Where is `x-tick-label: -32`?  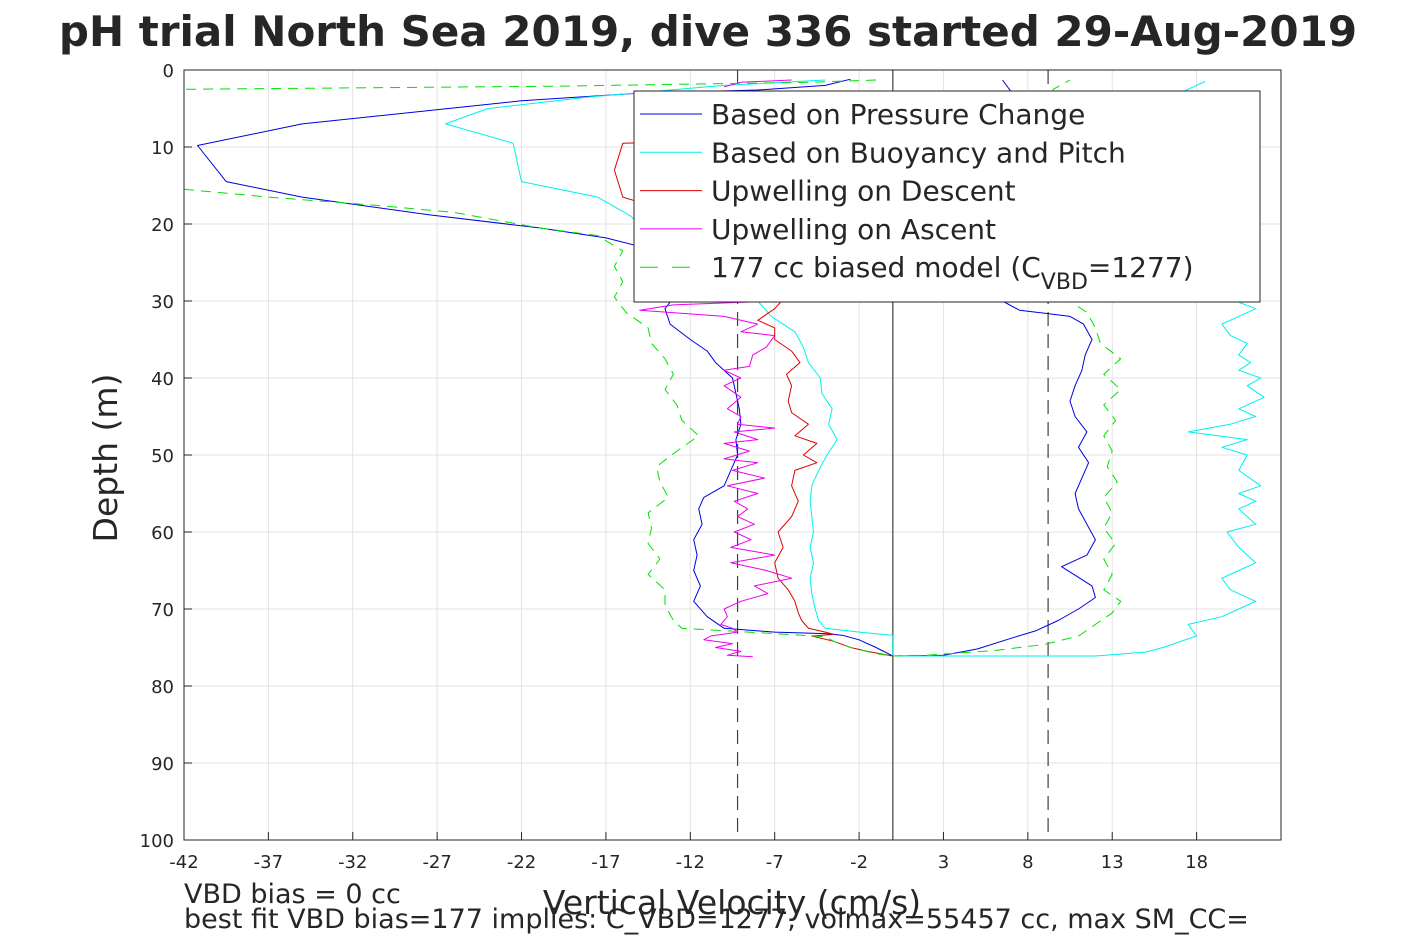 x-tick-label: -32 is located at coordinates (352, 862).